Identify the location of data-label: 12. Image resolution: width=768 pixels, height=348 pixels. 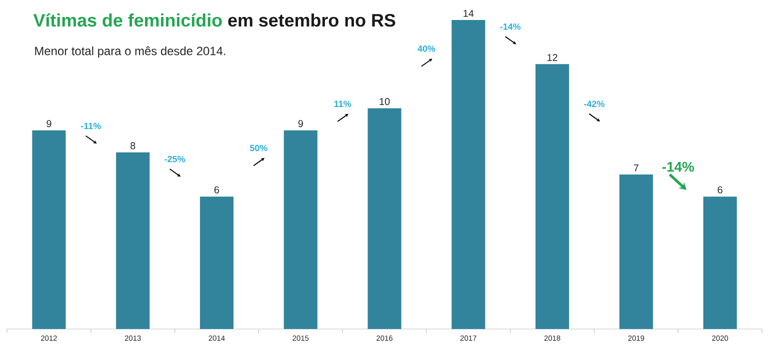
(553, 57).